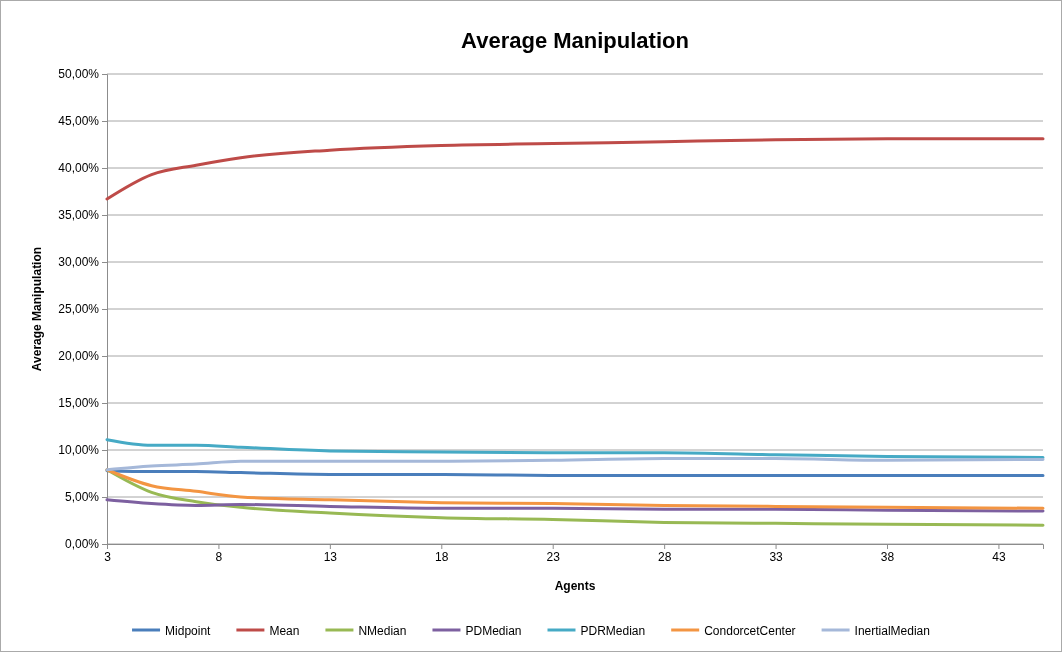  What do you see at coordinates (79, 403) in the screenshot?
I see `y-tick-label: 15,00%` at bounding box center [79, 403].